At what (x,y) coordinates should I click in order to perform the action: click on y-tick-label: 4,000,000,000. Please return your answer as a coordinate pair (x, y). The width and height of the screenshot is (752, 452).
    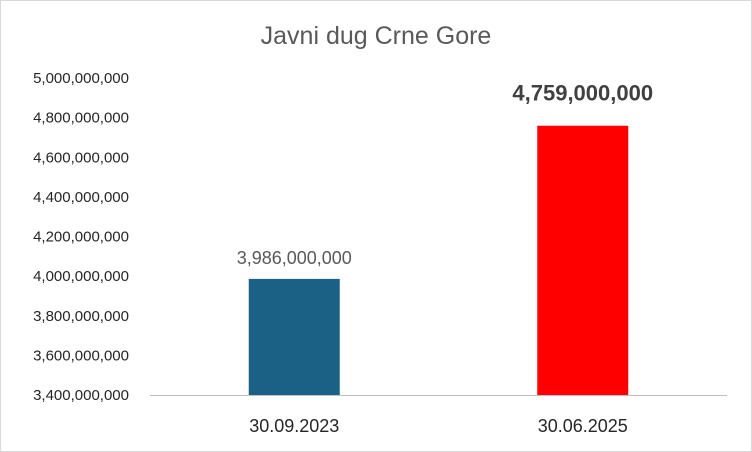
    Looking at the image, I should click on (81, 276).